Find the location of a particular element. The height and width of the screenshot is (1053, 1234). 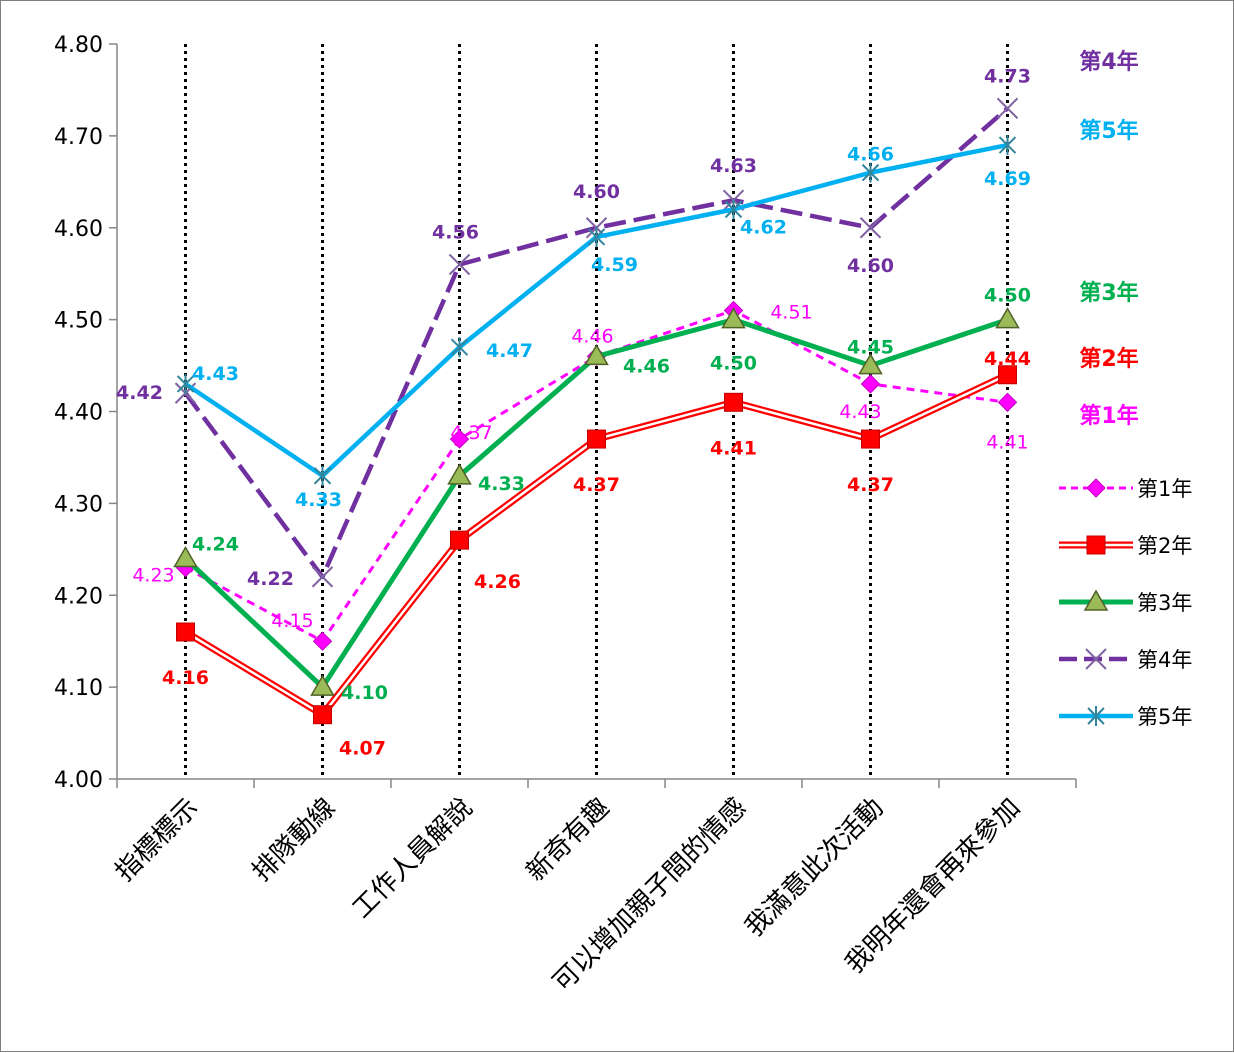

data-label: 4.26 is located at coordinates (497, 582).